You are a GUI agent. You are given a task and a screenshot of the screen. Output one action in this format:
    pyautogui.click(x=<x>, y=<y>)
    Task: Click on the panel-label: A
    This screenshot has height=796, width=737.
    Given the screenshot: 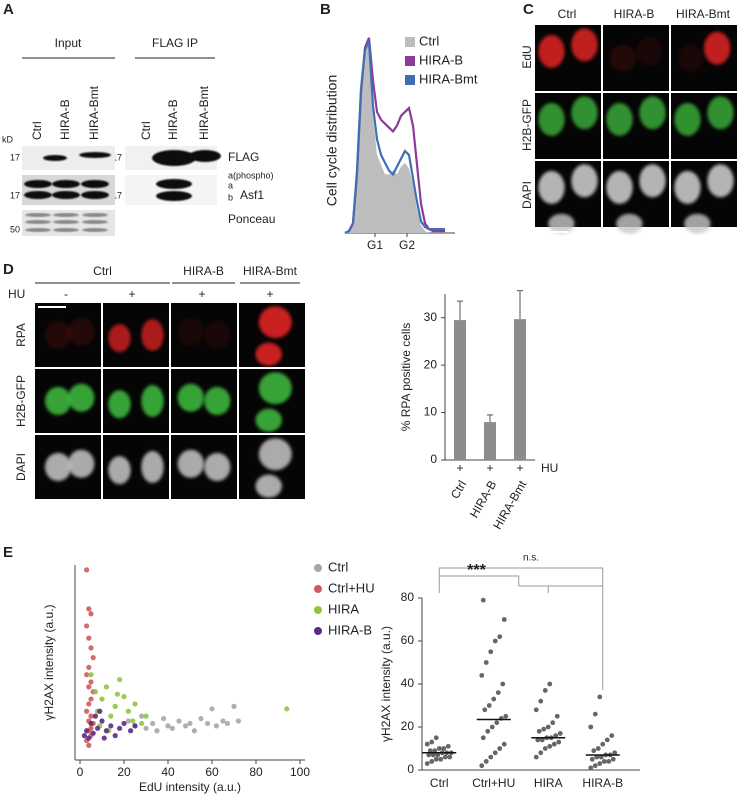 What is the action you would take?
    pyautogui.click(x=8, y=9)
    